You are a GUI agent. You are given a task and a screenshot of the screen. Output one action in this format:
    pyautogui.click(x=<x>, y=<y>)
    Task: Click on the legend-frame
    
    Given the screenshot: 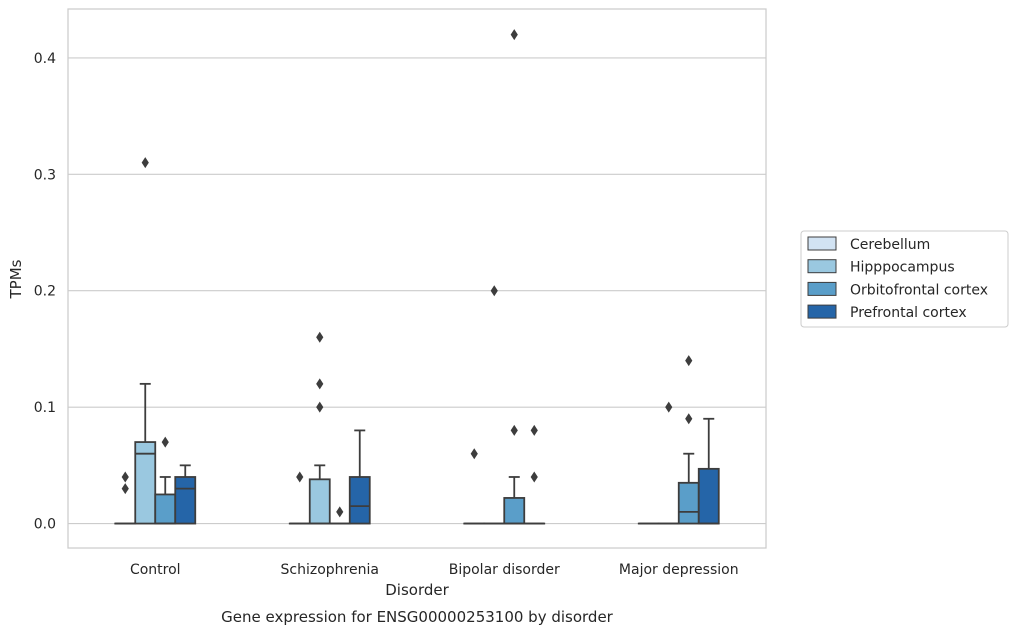 What is the action you would take?
    pyautogui.click(x=904, y=279)
    